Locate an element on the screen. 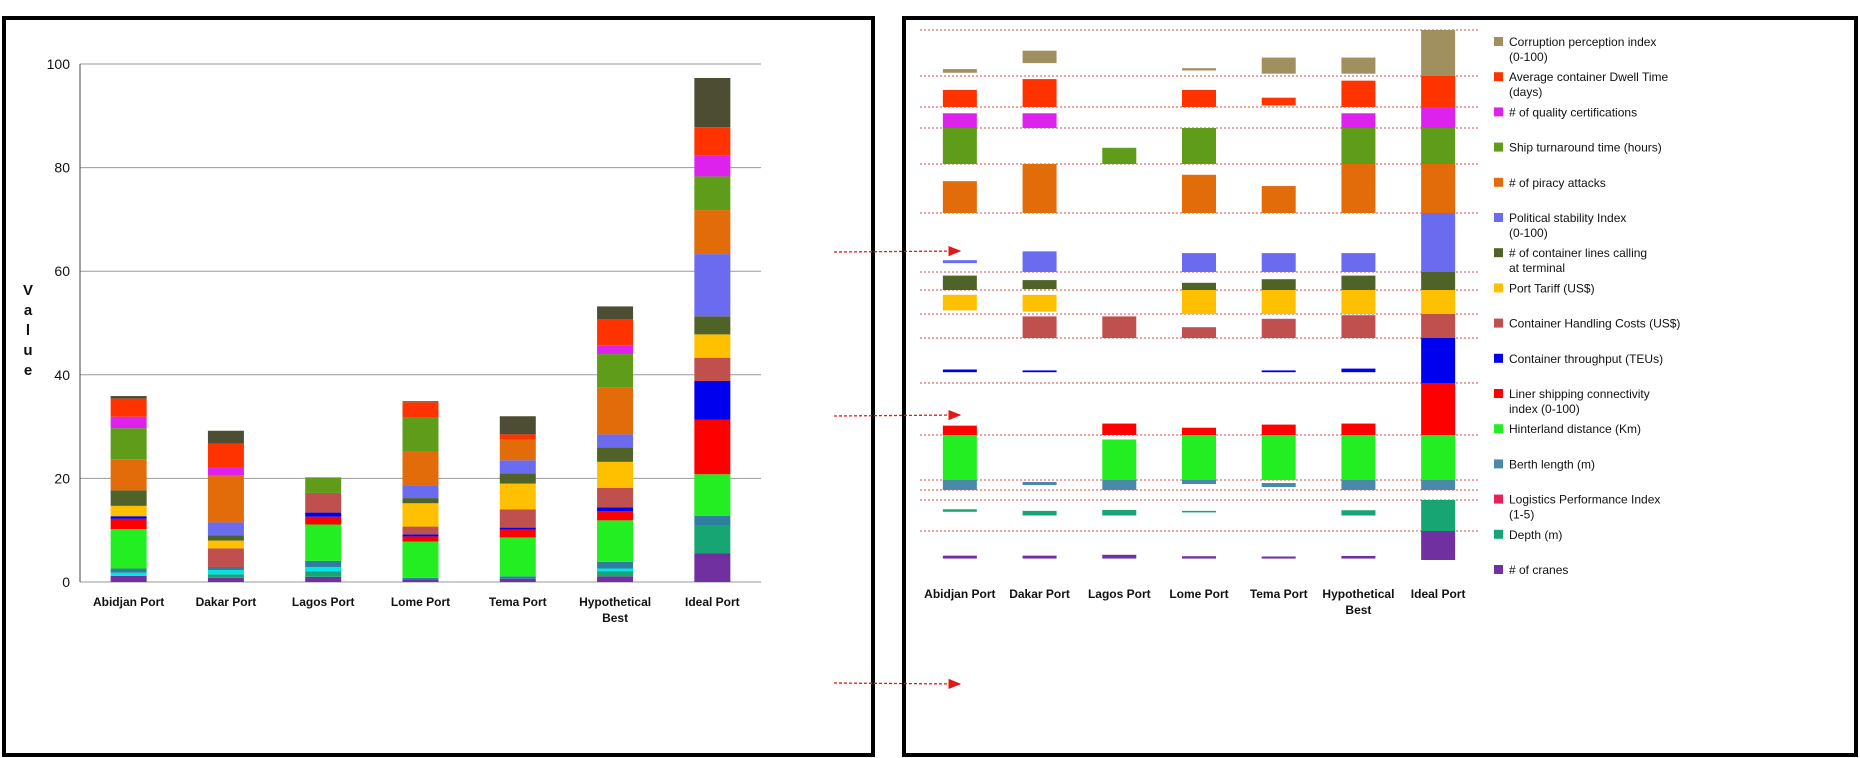 Image resolution: width=1860 pixels, height=758 pixels. bar-segment-container-handling-costs-us is located at coordinates (615, 497).